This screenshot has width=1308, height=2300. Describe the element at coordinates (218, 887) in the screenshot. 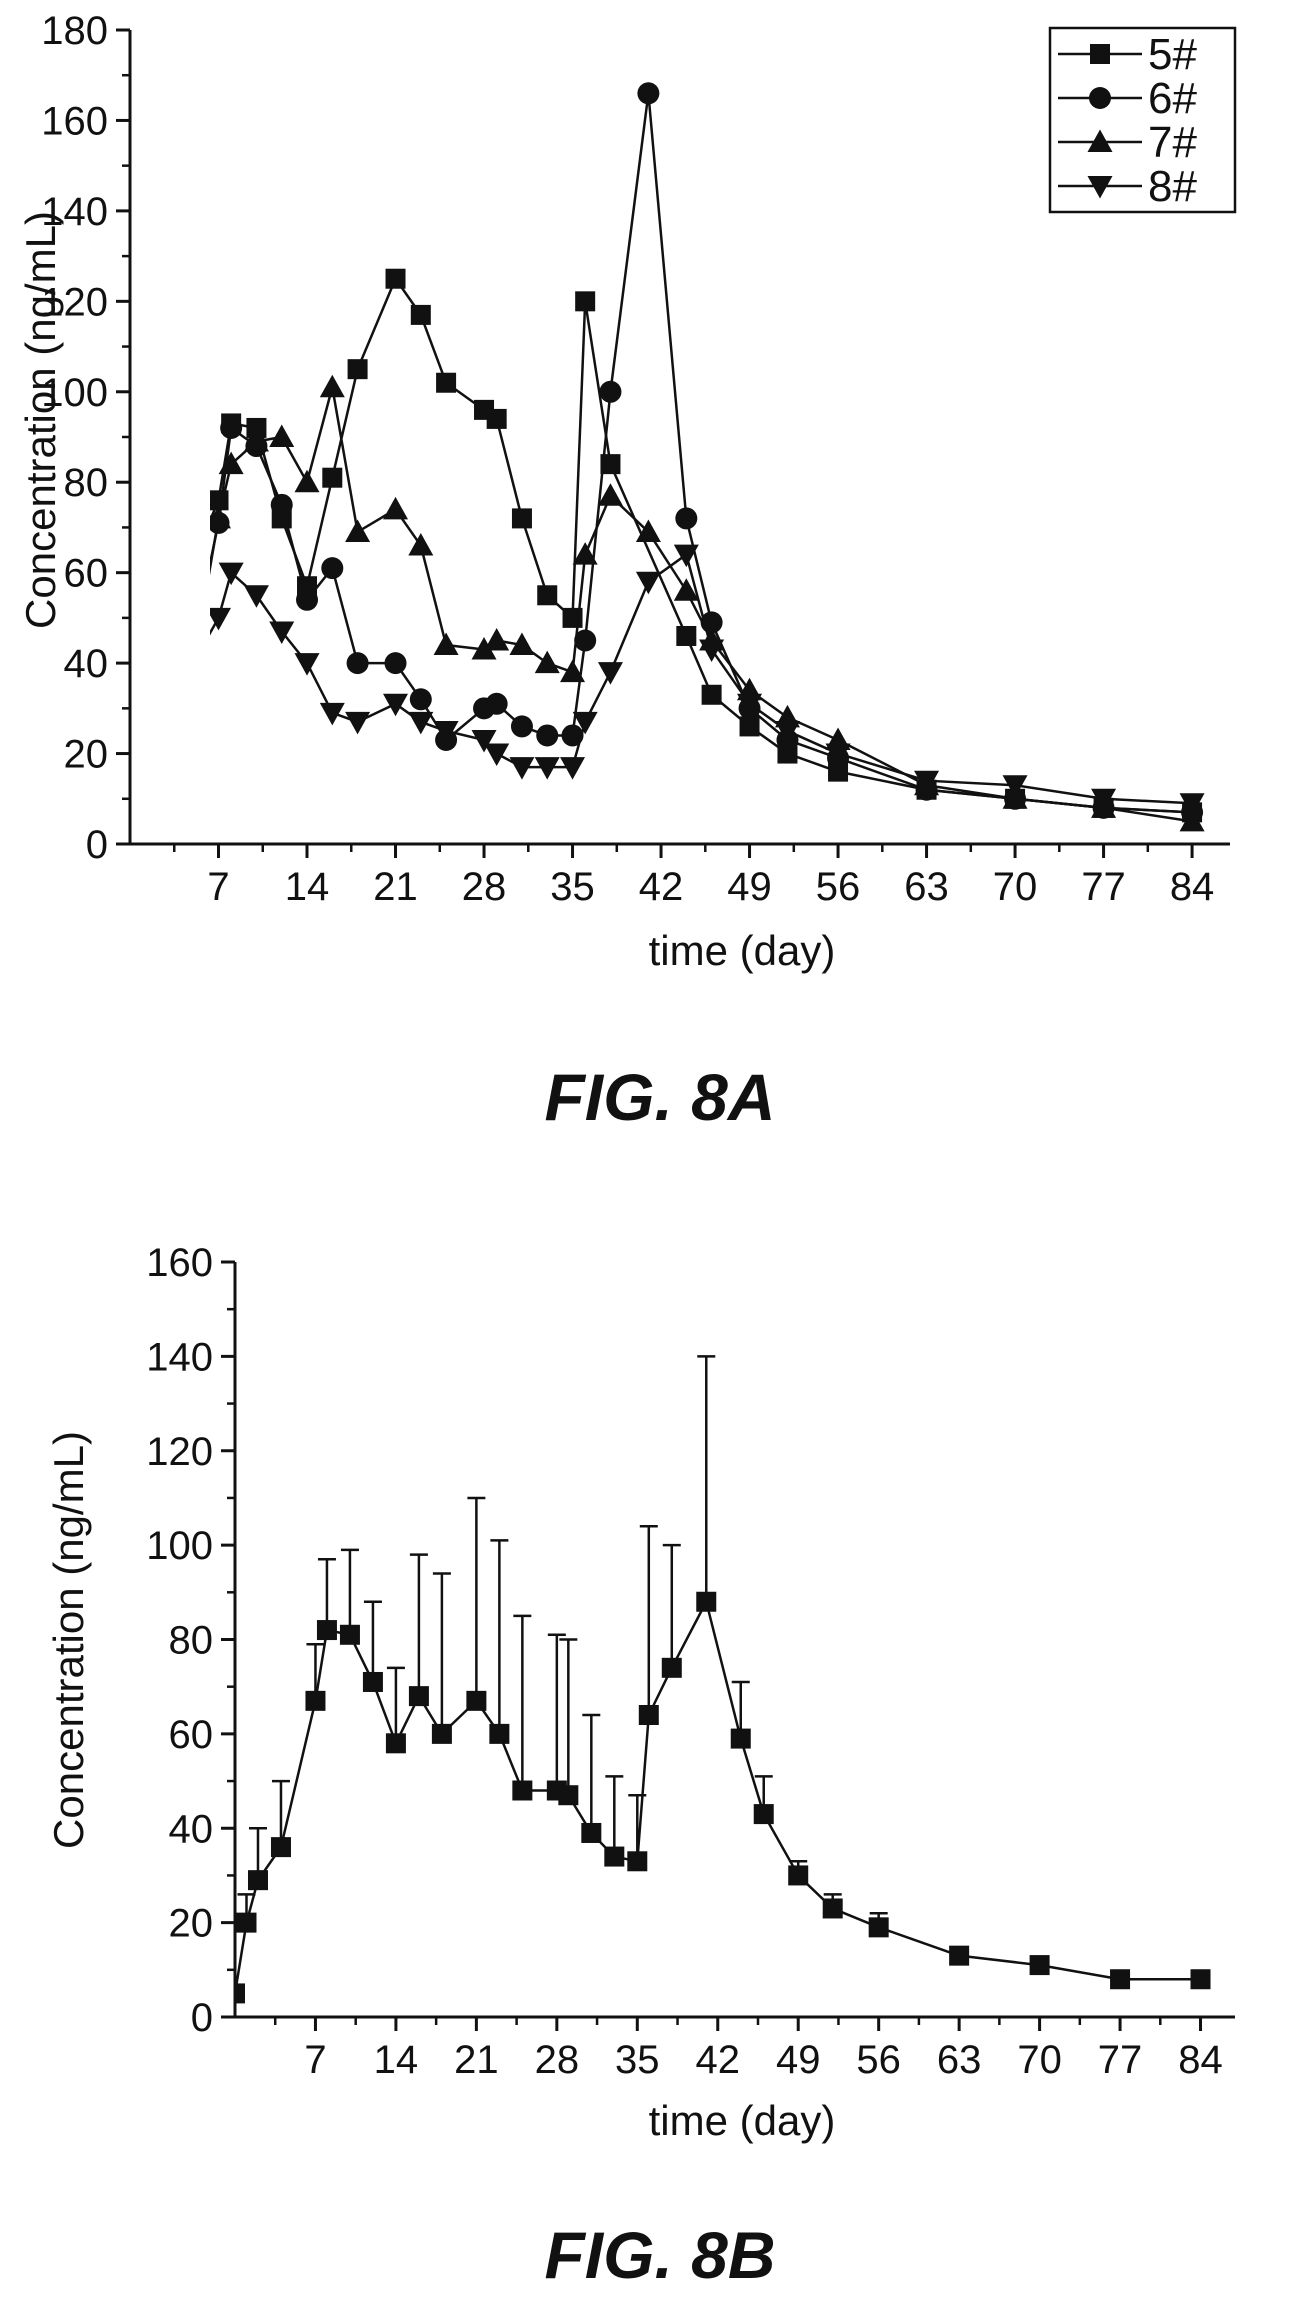

I see `x-tick-label: 7` at that location.